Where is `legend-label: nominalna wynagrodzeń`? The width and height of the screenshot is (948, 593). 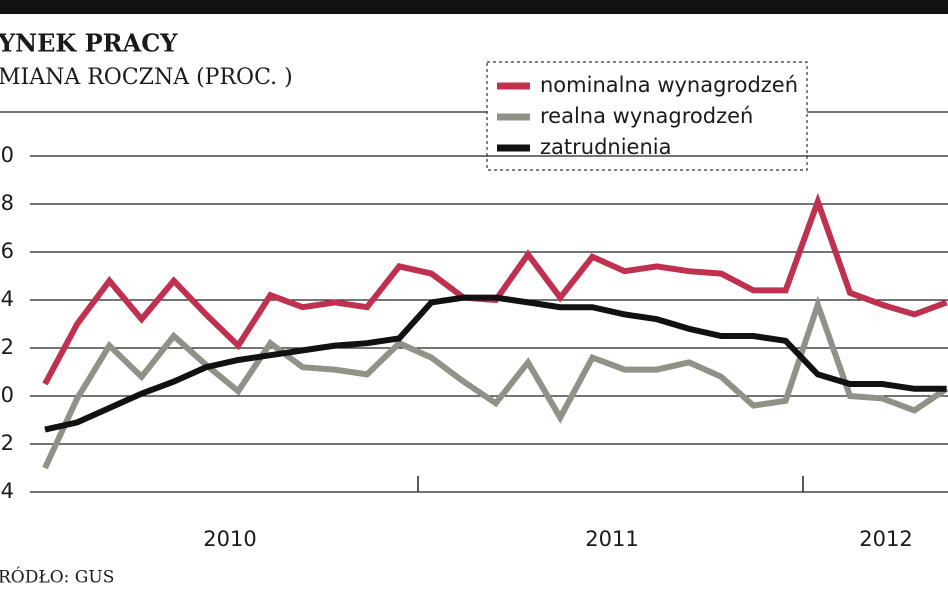
legend-label: nominalna wynagrodzeń is located at coordinates (669, 85).